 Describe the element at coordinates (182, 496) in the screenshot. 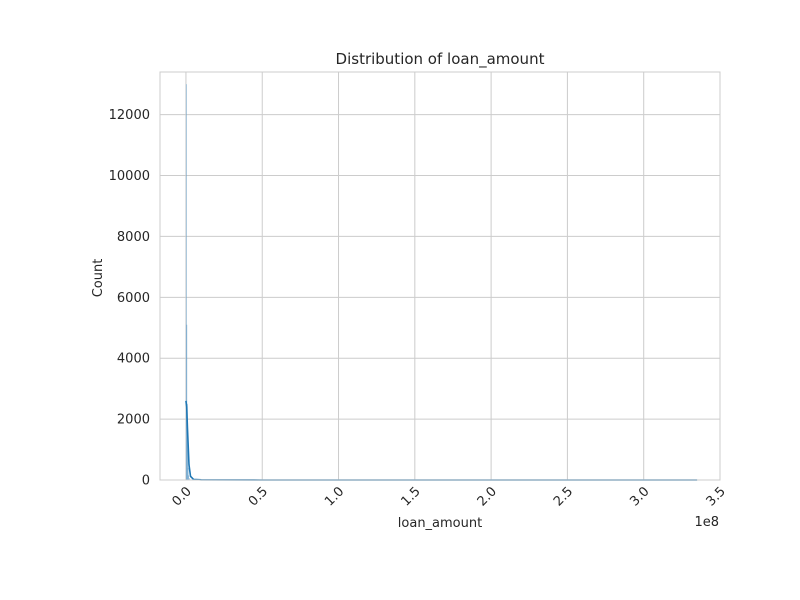

I see `x-tick-label: 0.0` at that location.